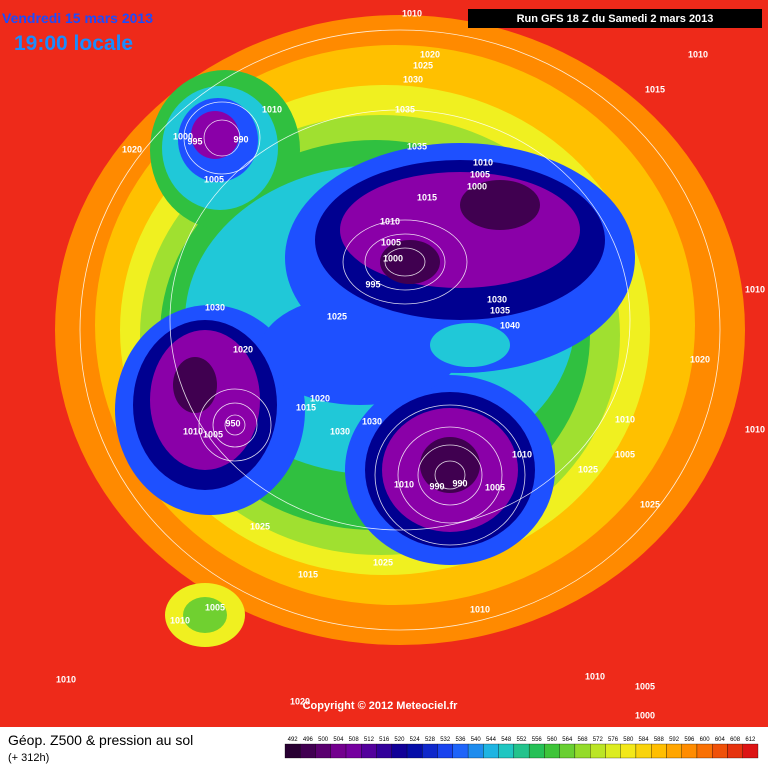 The image size is (768, 773). I want to click on colorbar-label: 564, so click(567, 740).